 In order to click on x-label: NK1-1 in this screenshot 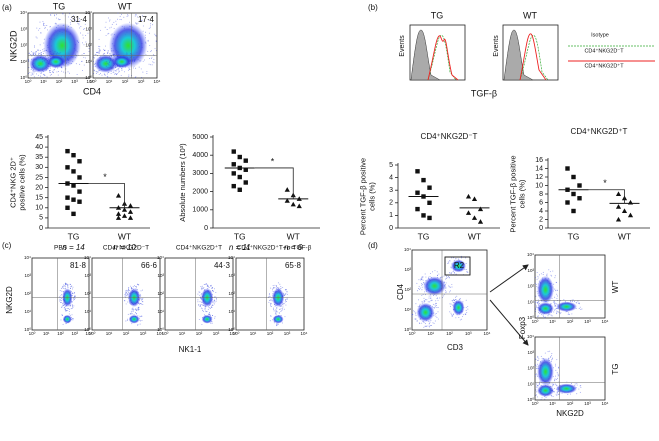, I will do `click(190, 349)`.